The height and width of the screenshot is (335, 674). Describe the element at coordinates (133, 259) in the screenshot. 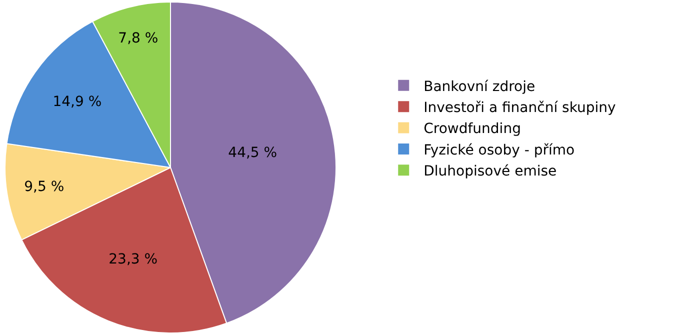

I see `data-label: 23,3 %` at that location.